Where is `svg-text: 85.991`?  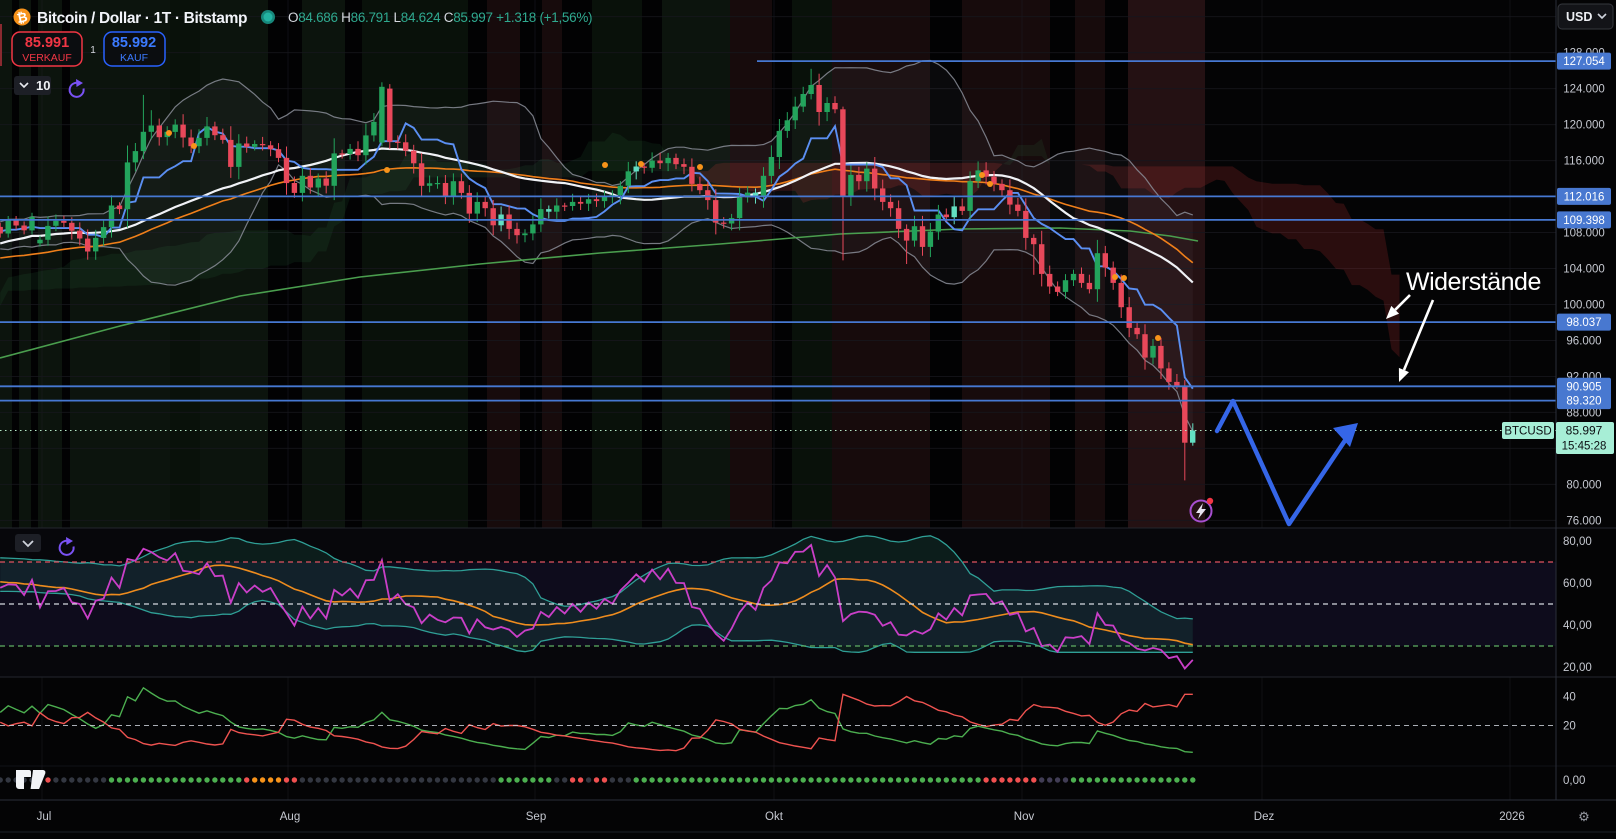 svg-text: 85.991 is located at coordinates (47, 43).